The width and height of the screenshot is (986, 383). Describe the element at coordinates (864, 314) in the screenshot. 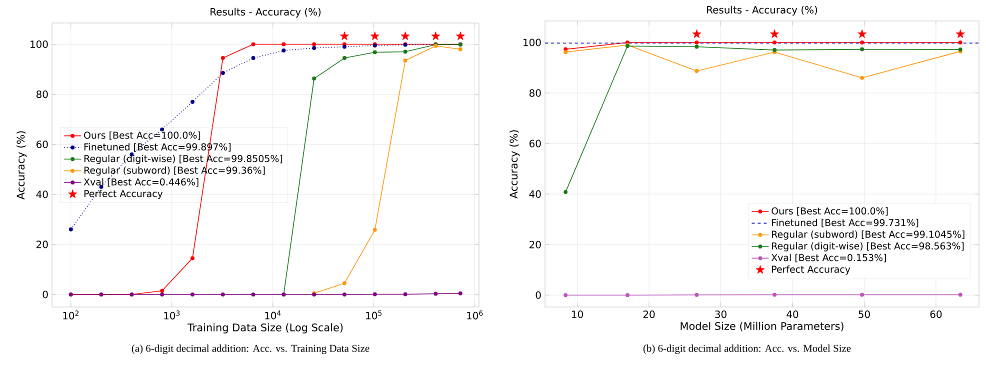

I see `x-tick-label: 50` at that location.